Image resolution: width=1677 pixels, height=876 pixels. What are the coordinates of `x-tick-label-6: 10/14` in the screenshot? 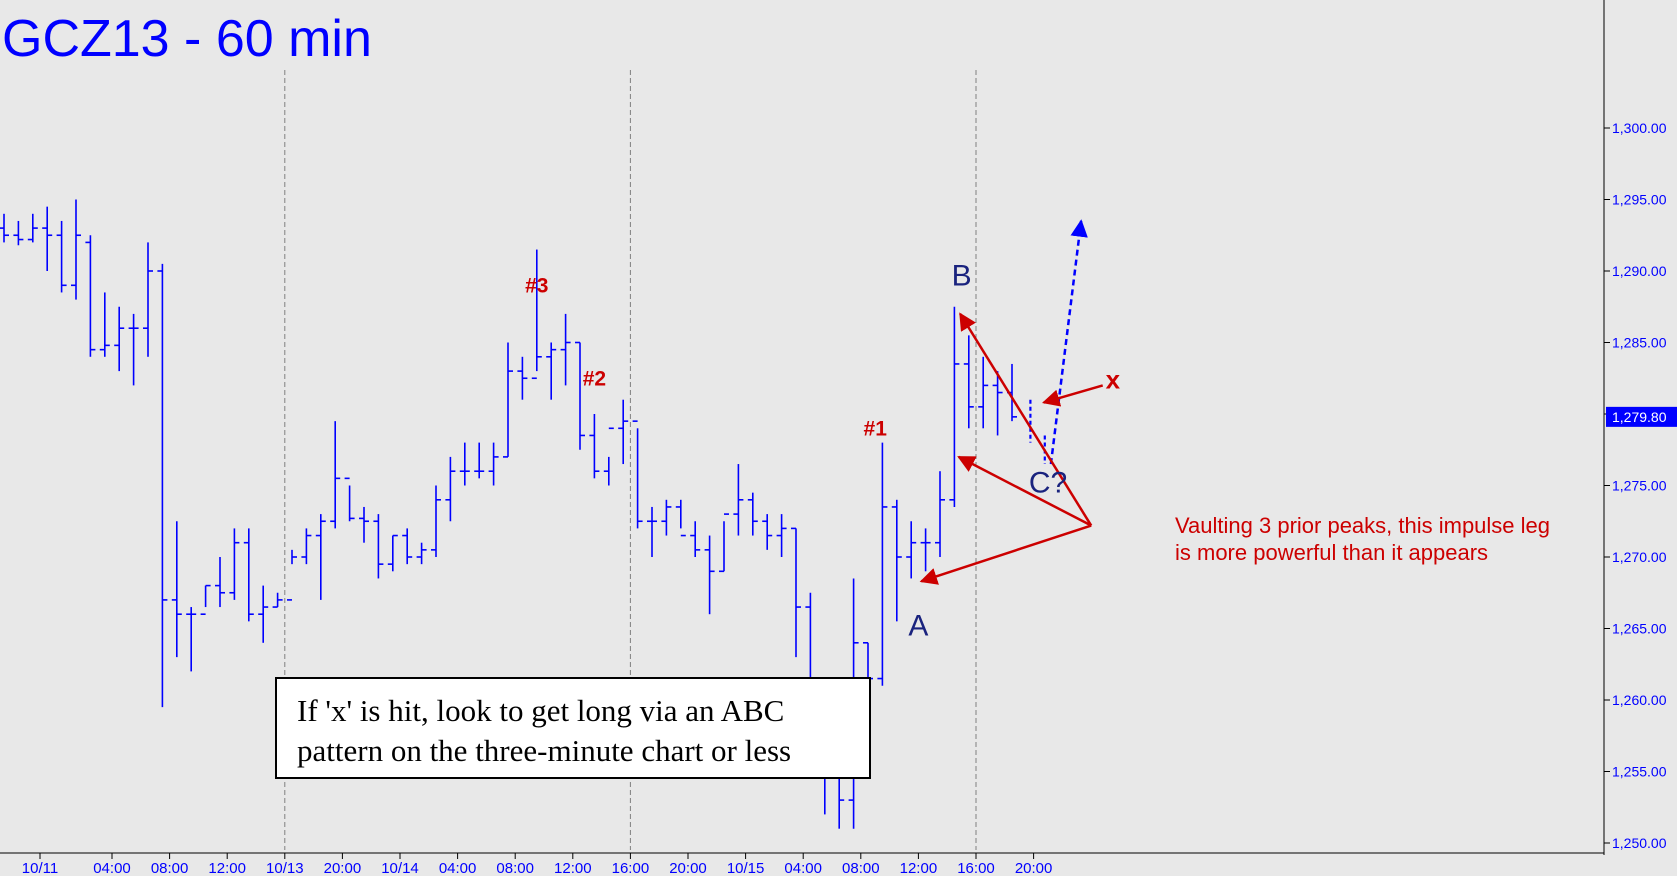 It's located at (400, 868).